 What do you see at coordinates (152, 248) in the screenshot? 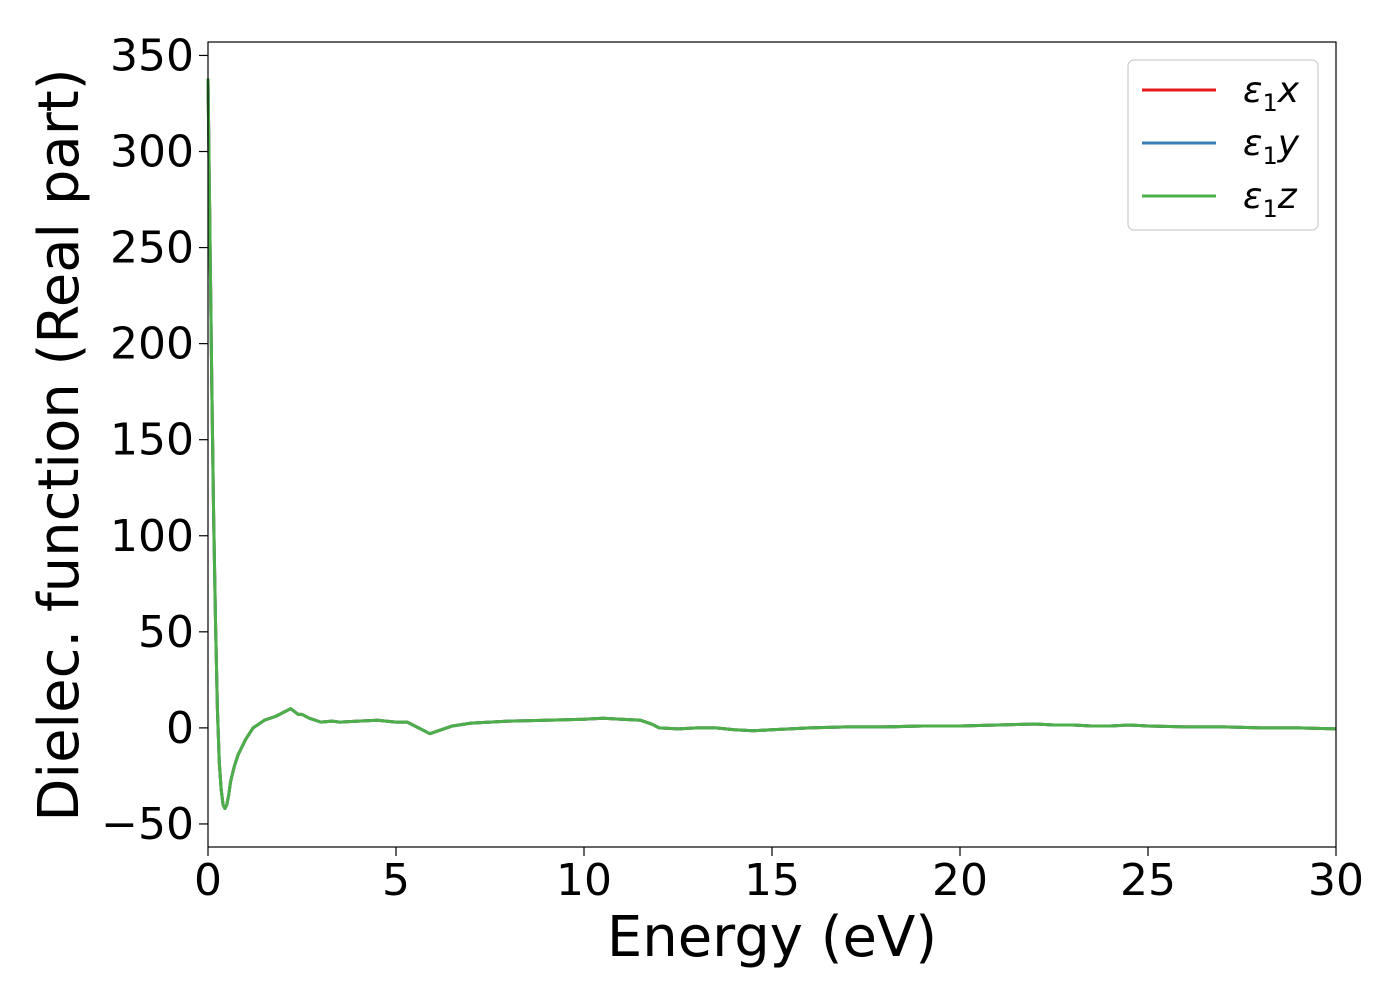
I see `y-tick-label: 250` at bounding box center [152, 248].